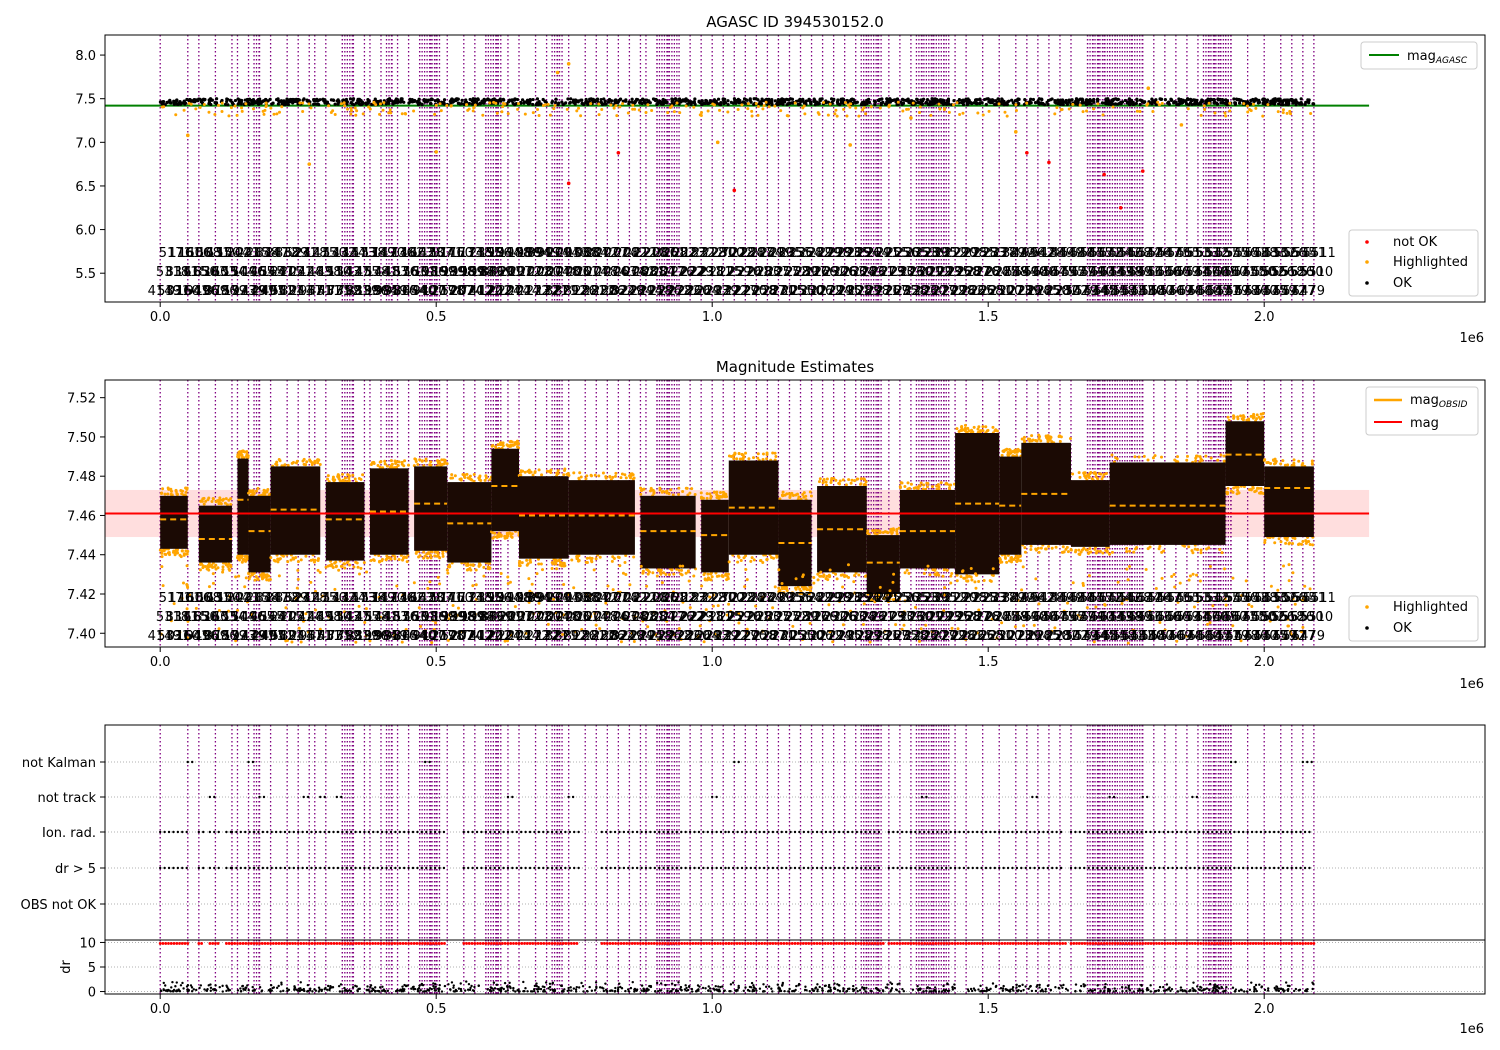  Describe the element at coordinates (1307, 272) in the screenshot. I see `obsid-label: 5530` at that location.